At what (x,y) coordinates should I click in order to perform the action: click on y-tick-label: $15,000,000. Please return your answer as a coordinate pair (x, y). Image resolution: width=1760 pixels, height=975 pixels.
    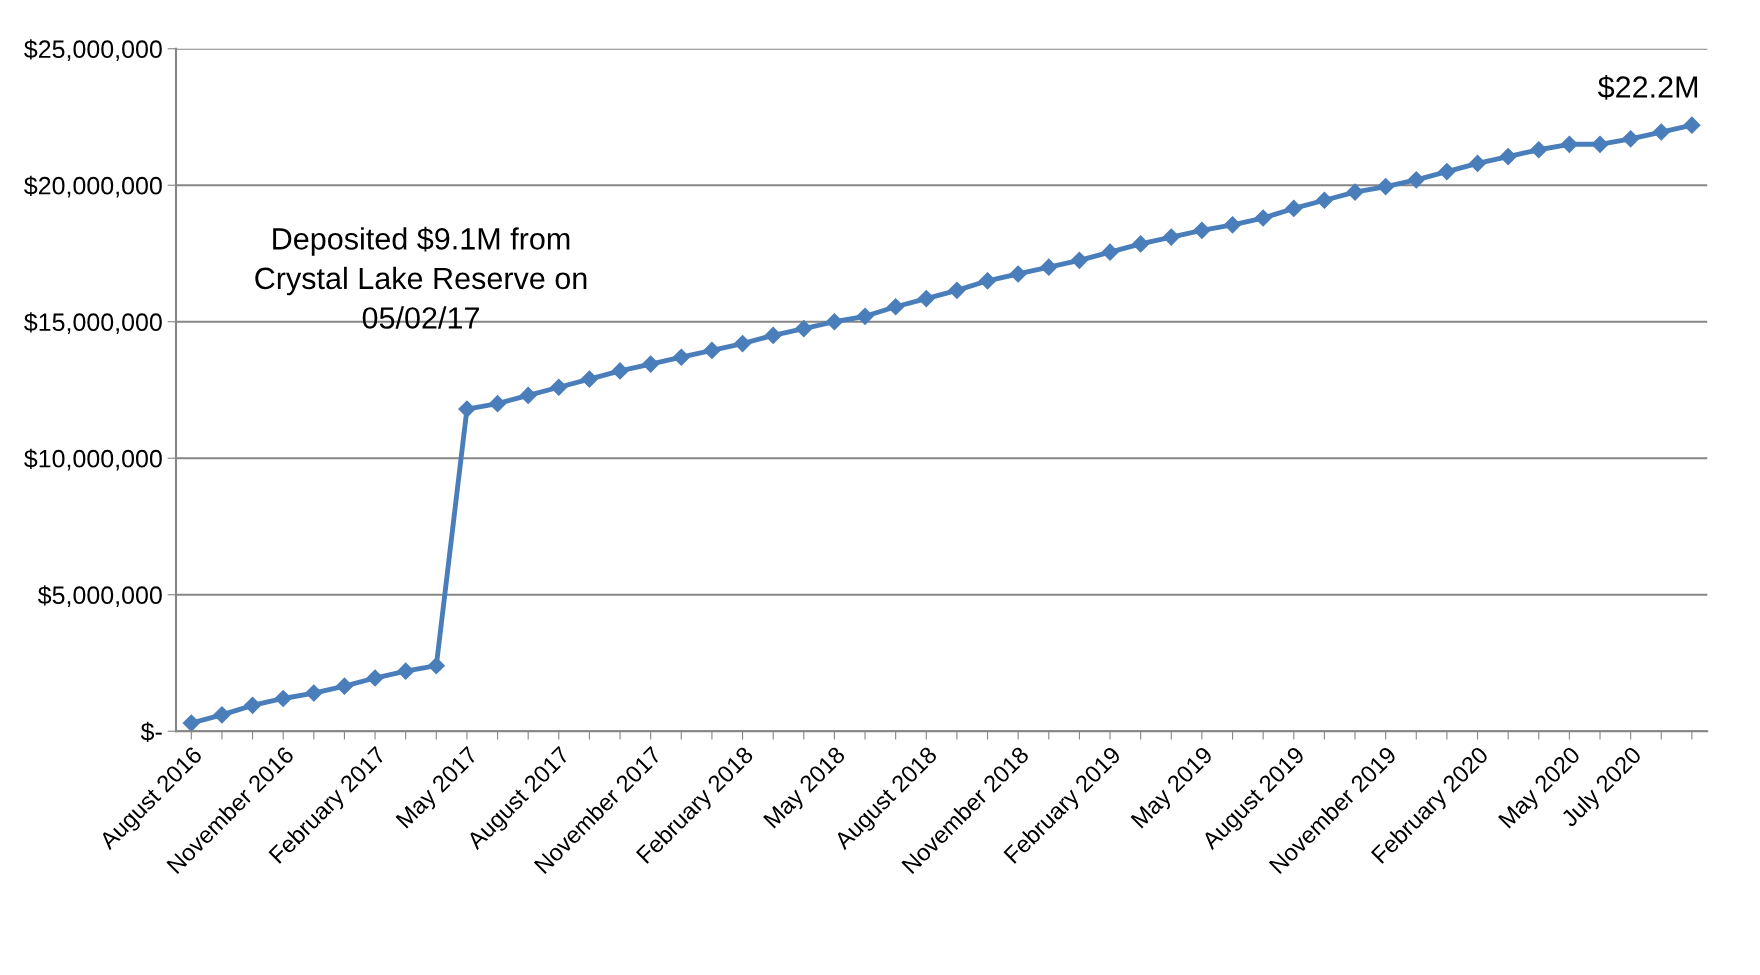
    Looking at the image, I should click on (93, 323).